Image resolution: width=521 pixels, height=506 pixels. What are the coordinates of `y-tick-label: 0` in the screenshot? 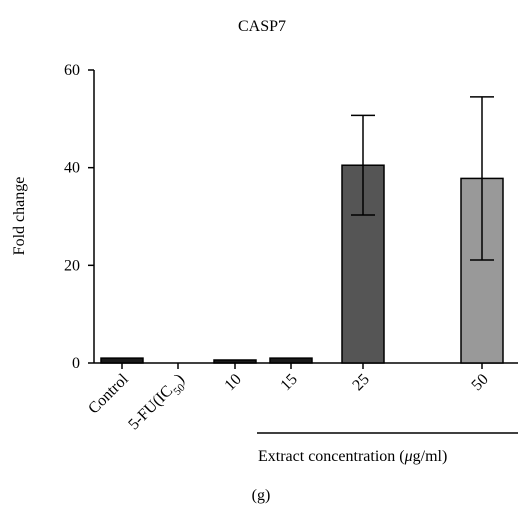 It's located at (76, 363).